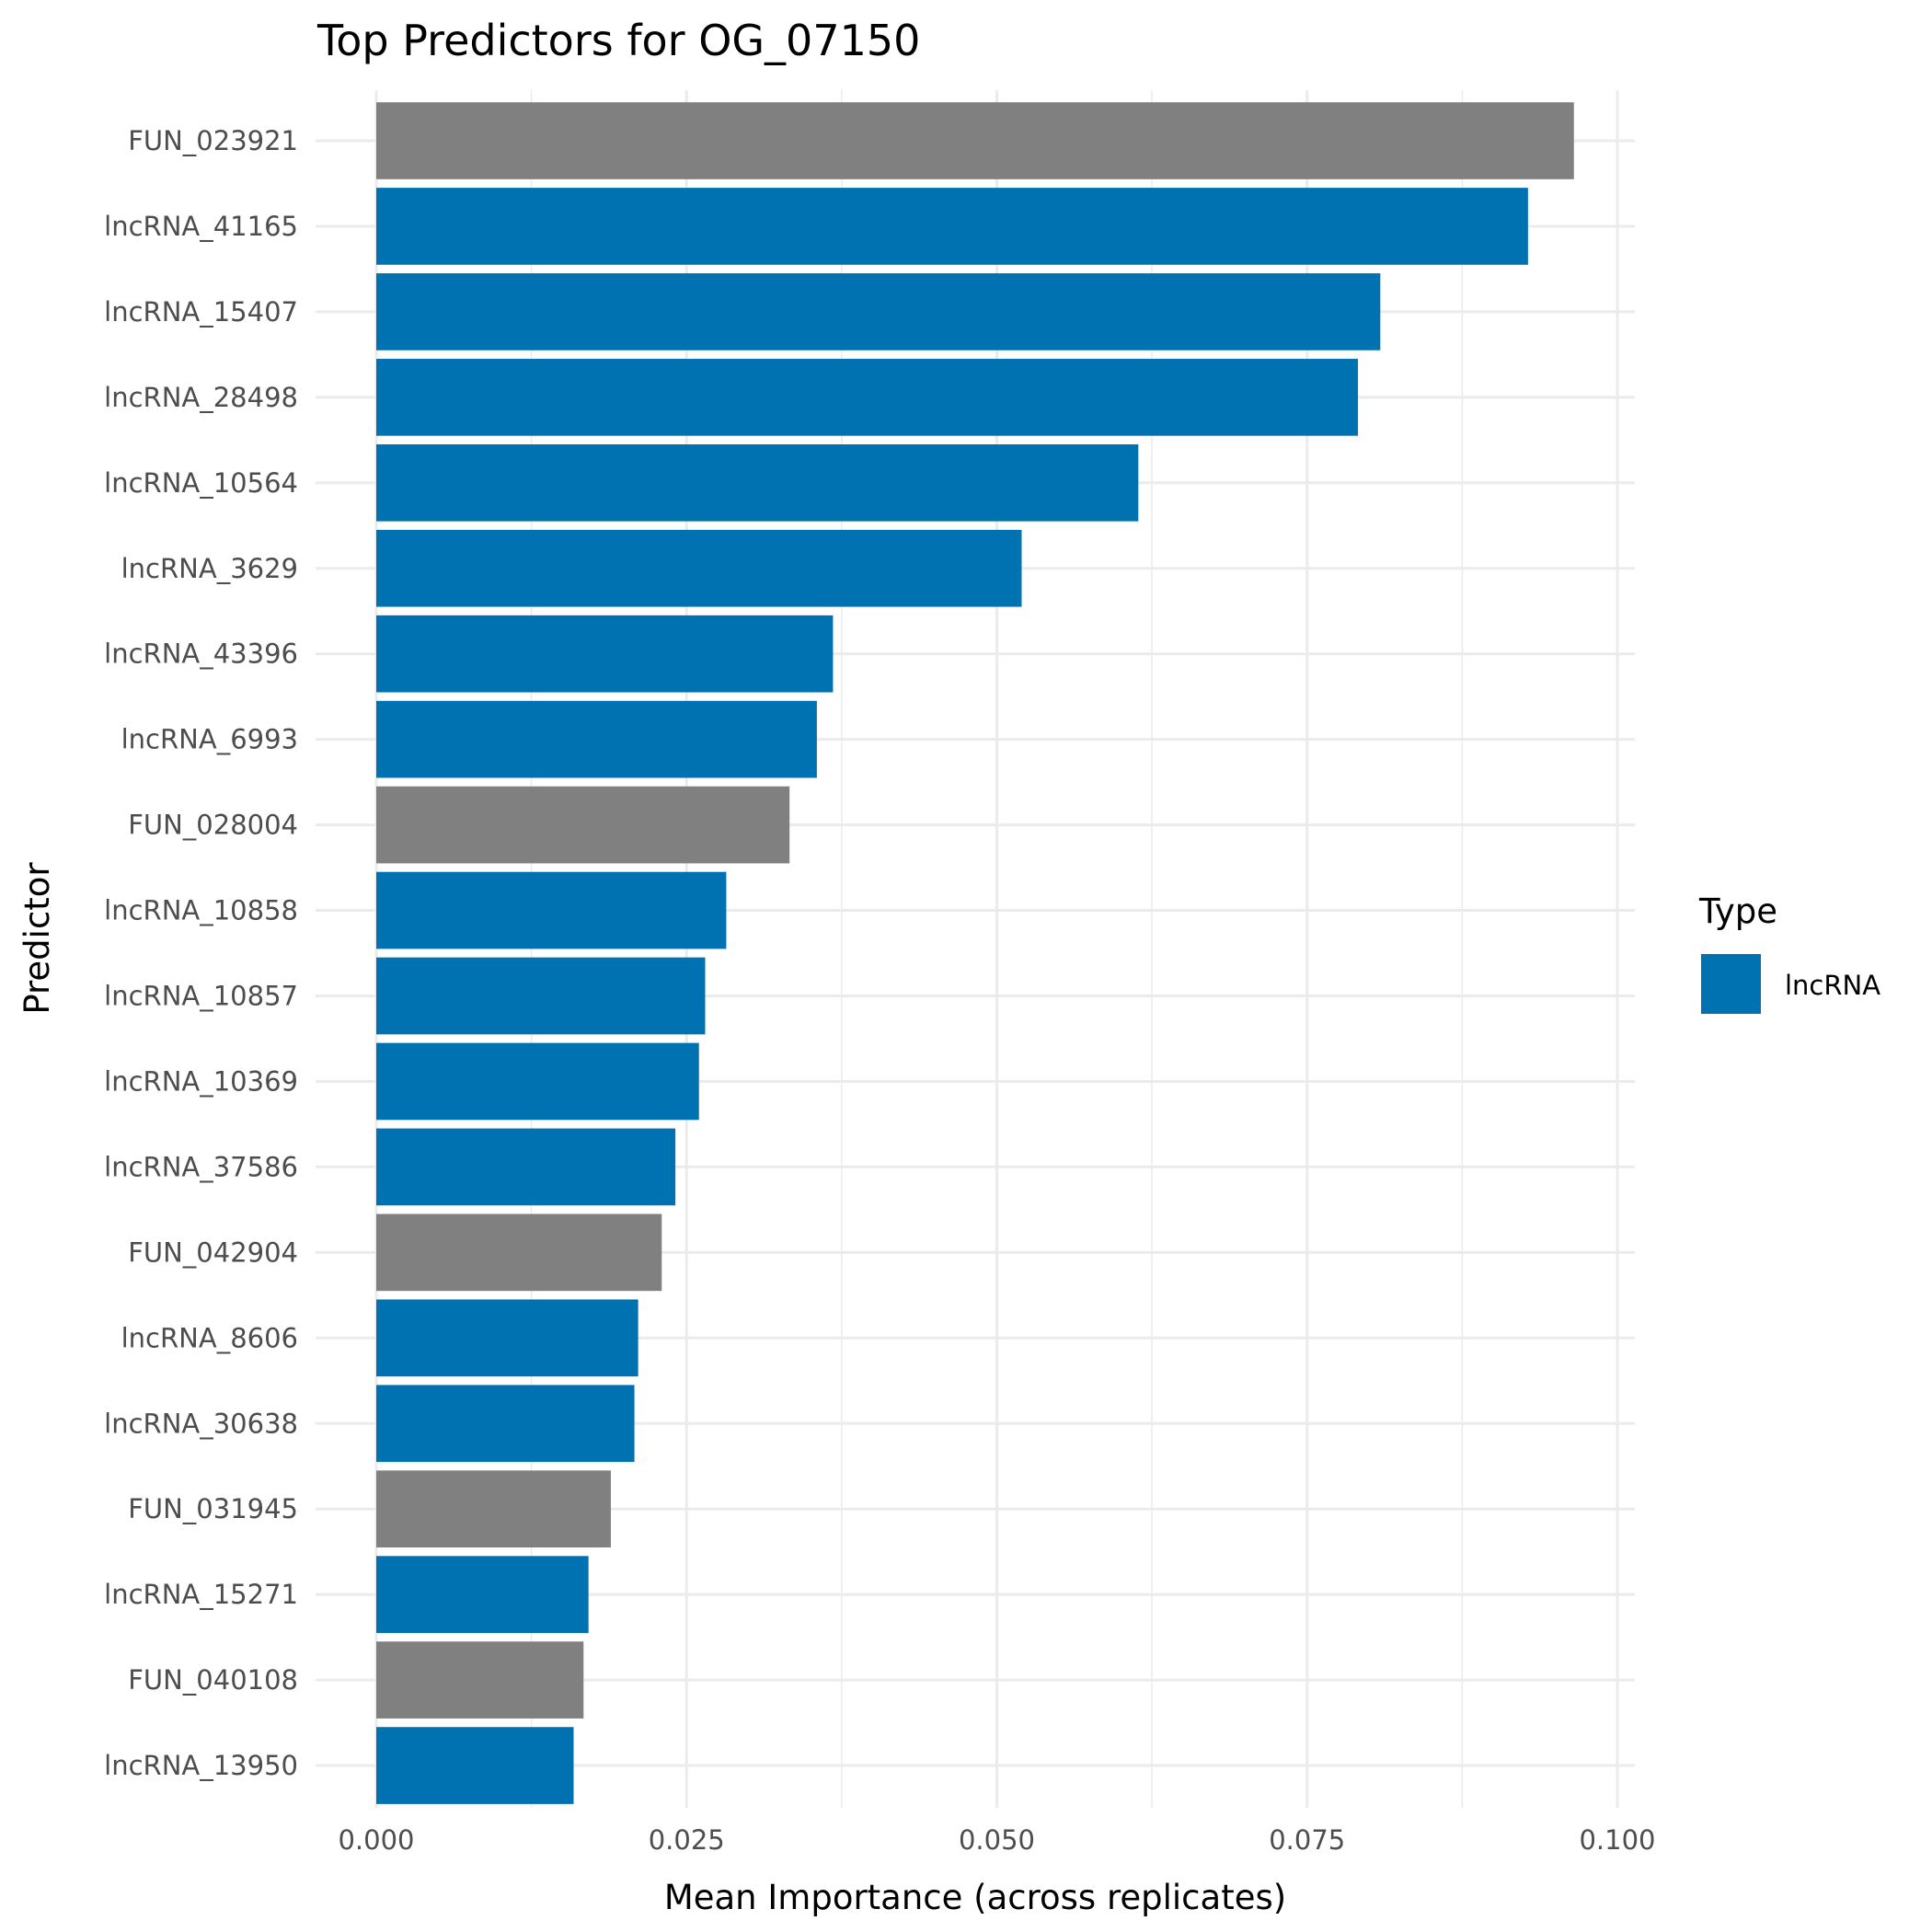 Image resolution: width=1932 pixels, height=1932 pixels. I want to click on x-tick-label: 0.000, so click(376, 1840).